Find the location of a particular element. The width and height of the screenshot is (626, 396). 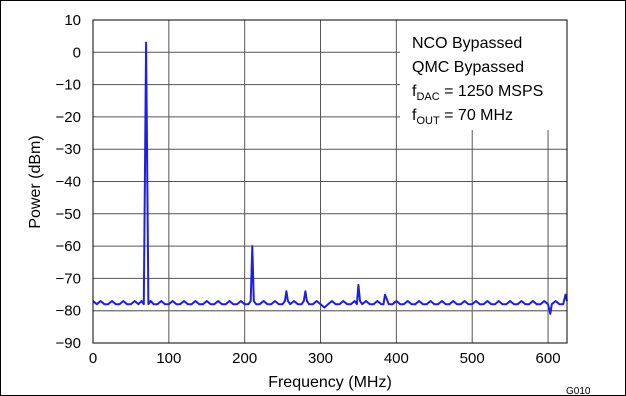

y-tick-label: −90 is located at coordinates (68, 343).